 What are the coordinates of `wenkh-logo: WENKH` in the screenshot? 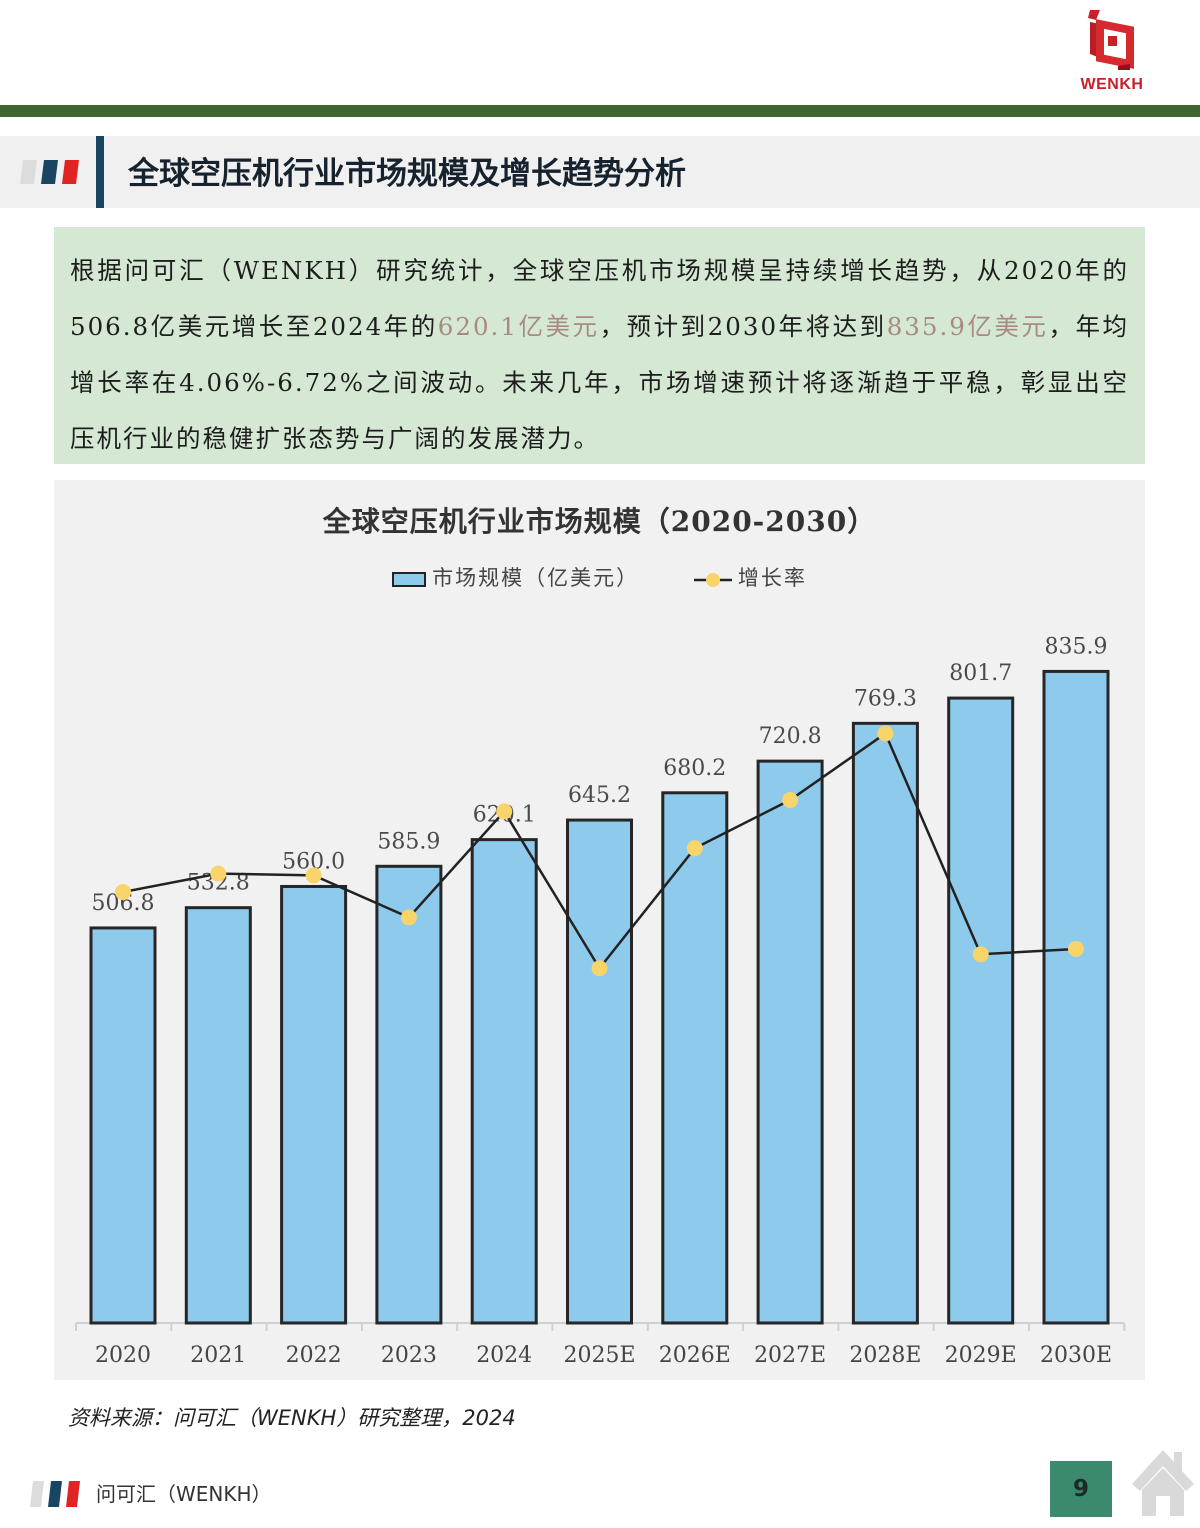 It's located at (1112, 51).